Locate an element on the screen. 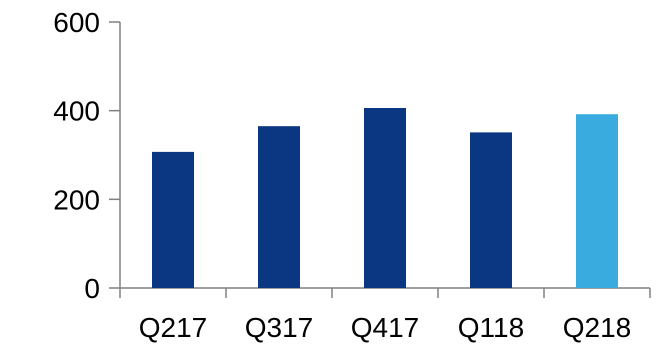 This screenshot has width=661, height=345. x-axis: Q217 Q317 Q417 Q118 Q218 is located at coordinates (385, 315).